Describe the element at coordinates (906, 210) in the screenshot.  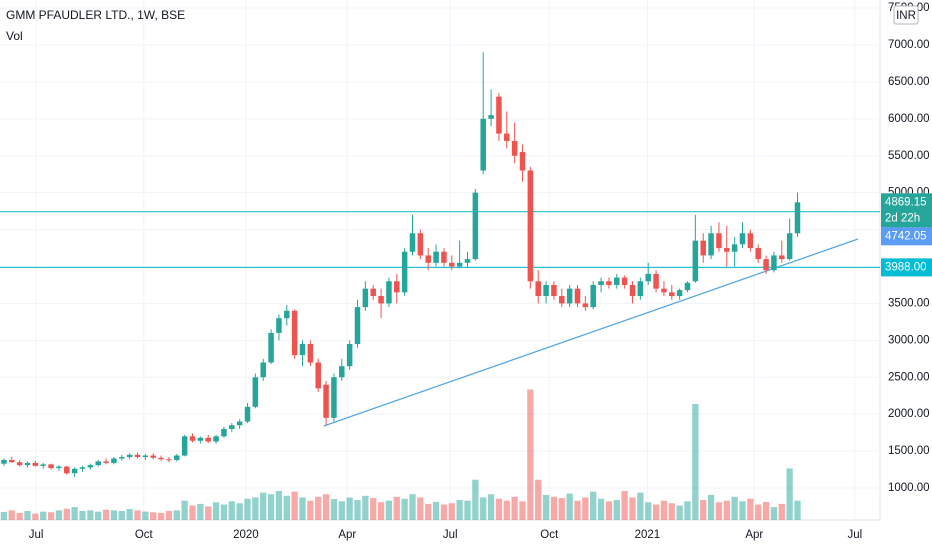
I see `last-price-badge` at that location.